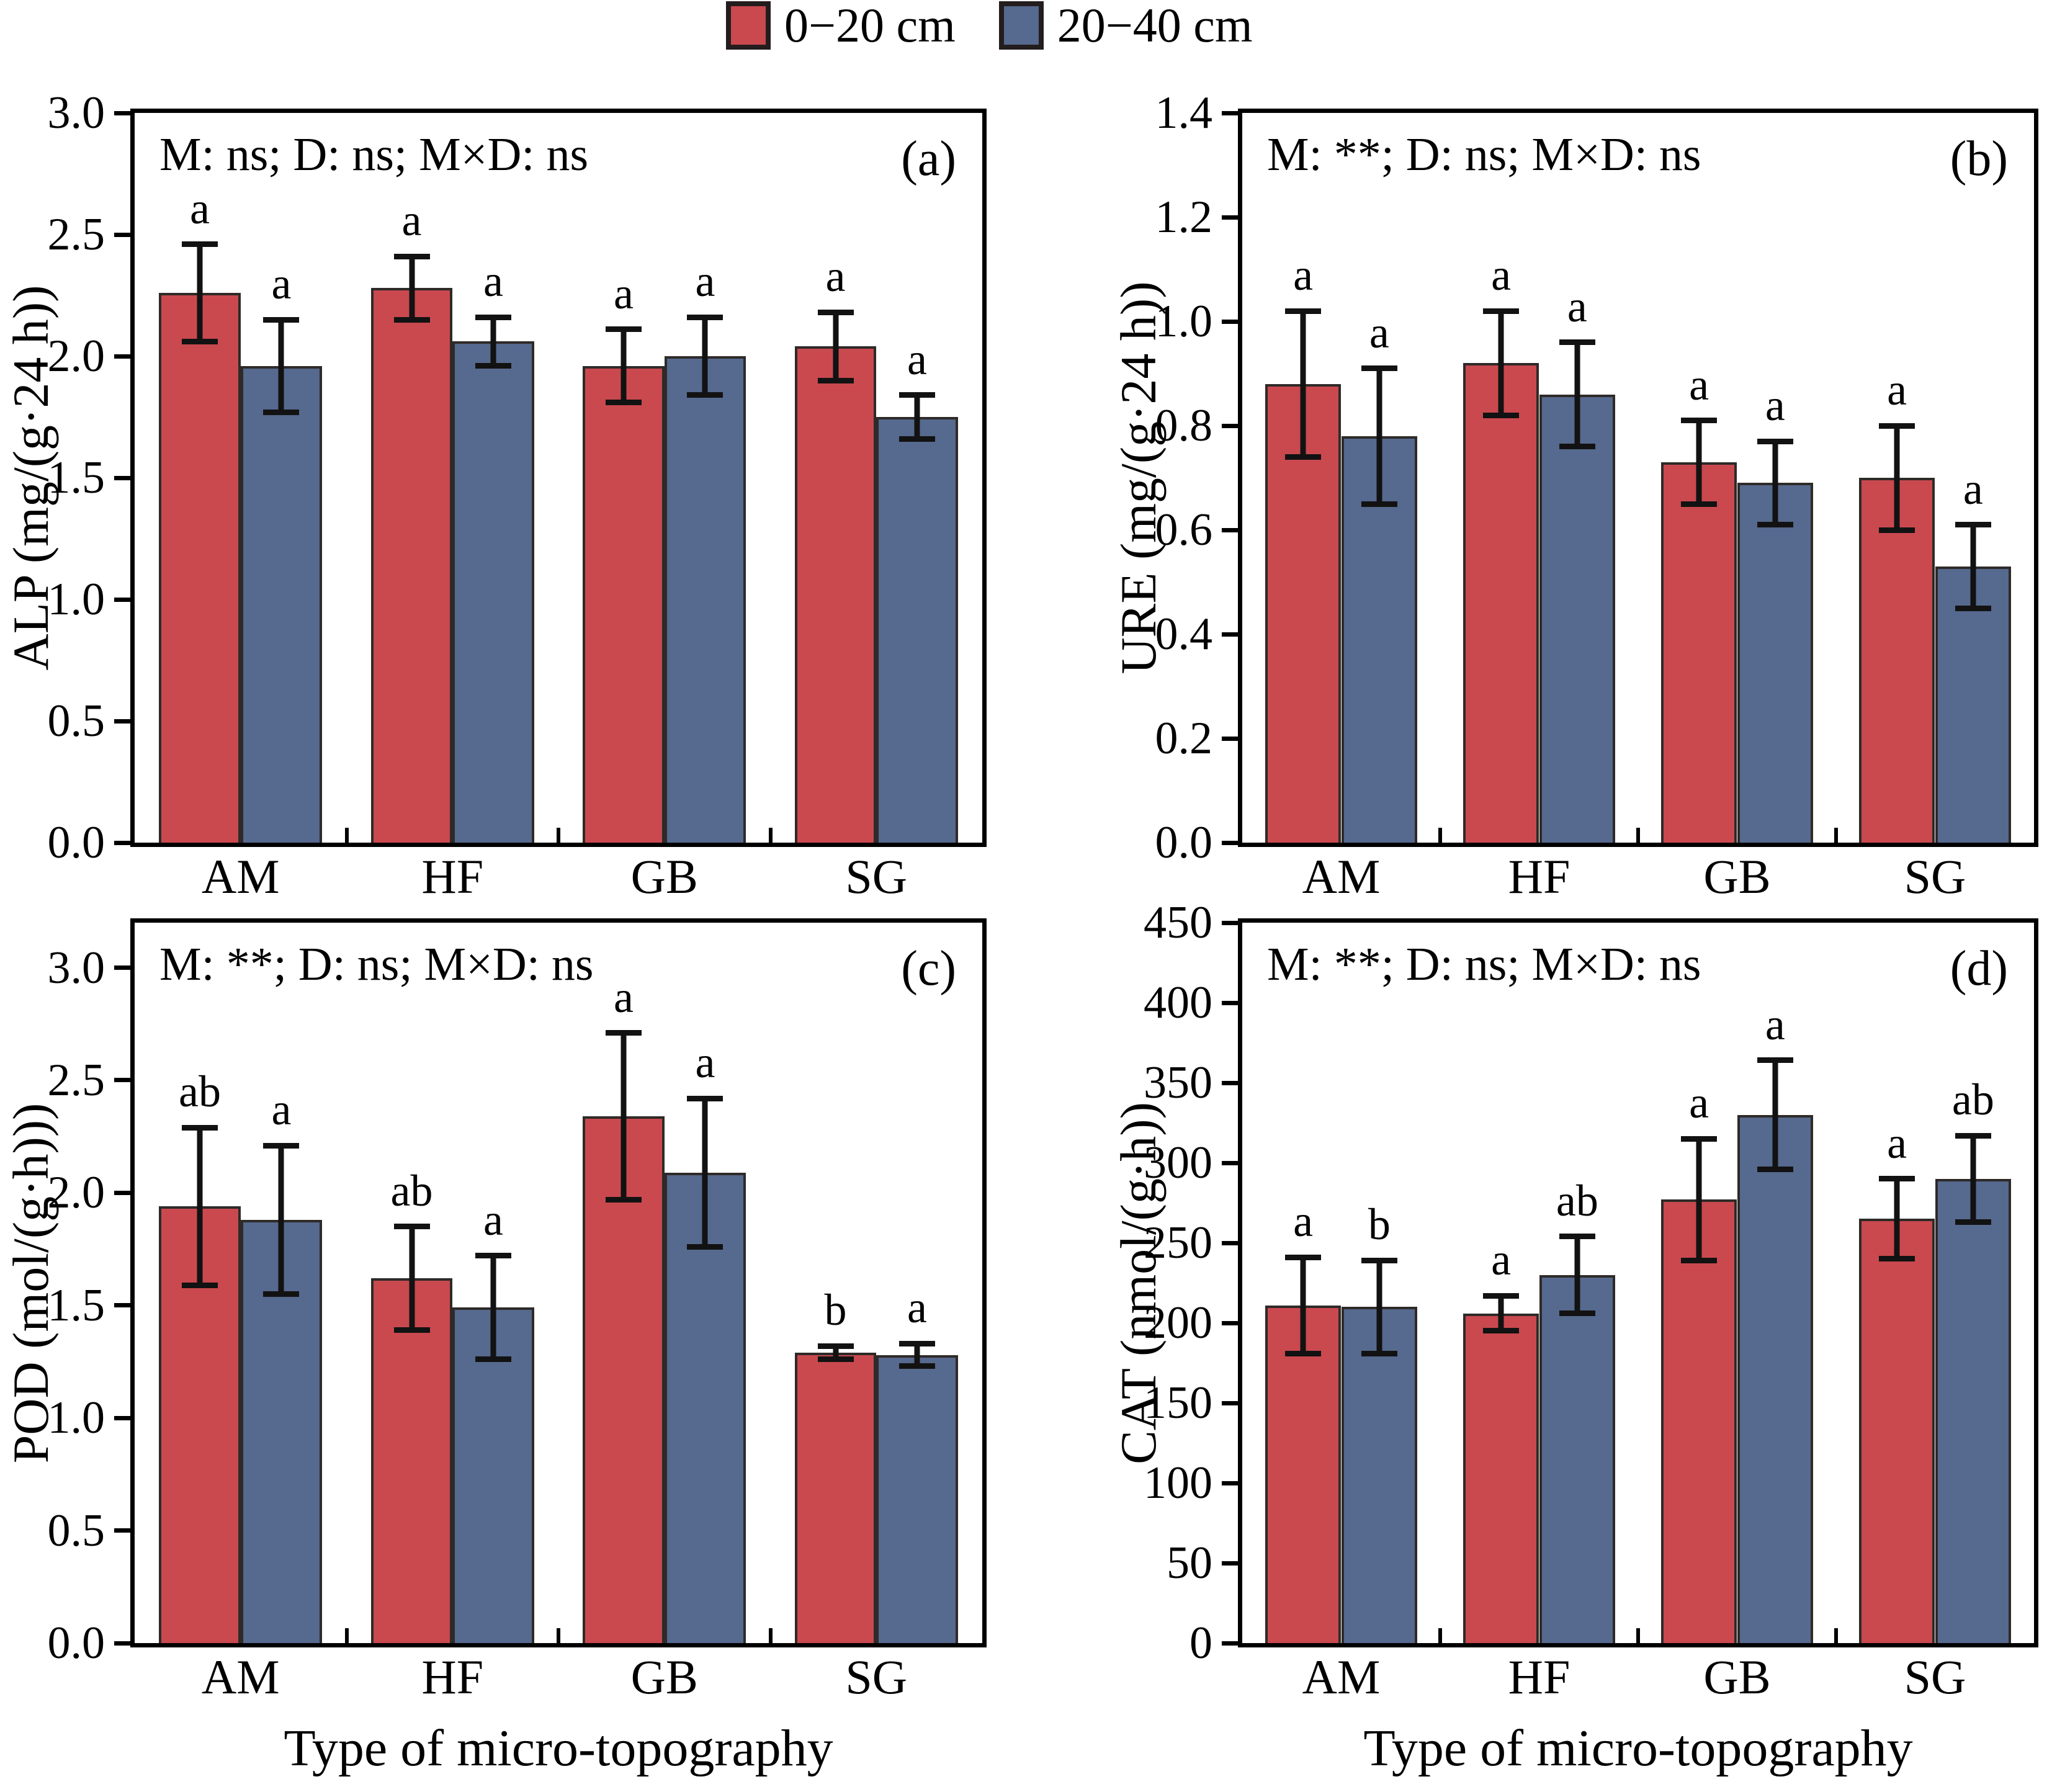  Describe the element at coordinates (1138, 1283) in the screenshot. I see `panel-d-y-axis-title-wrap: CAT (nmol/(g·h))` at that location.